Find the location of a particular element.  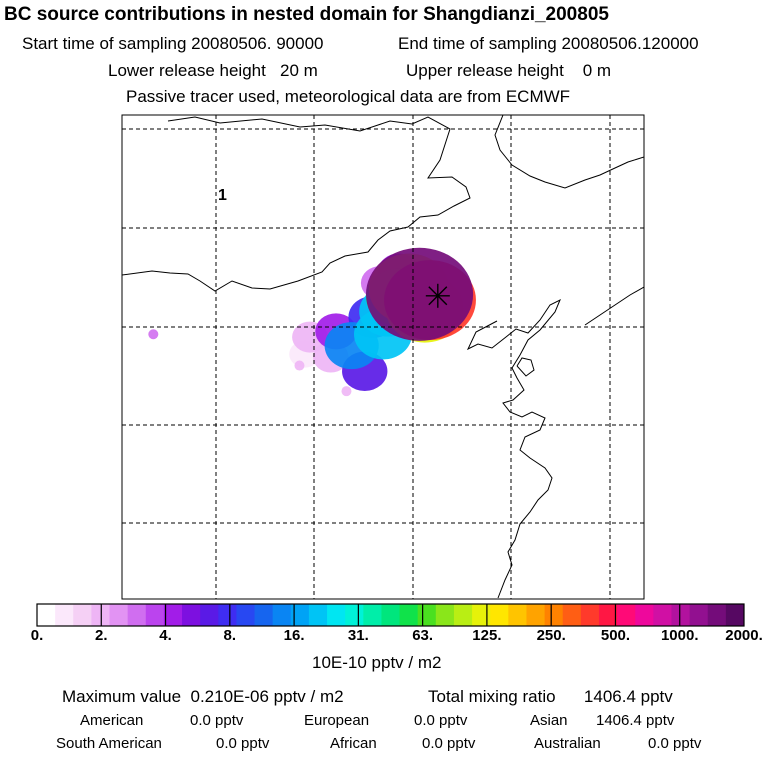

region-name: European is located at coordinates (337, 720).